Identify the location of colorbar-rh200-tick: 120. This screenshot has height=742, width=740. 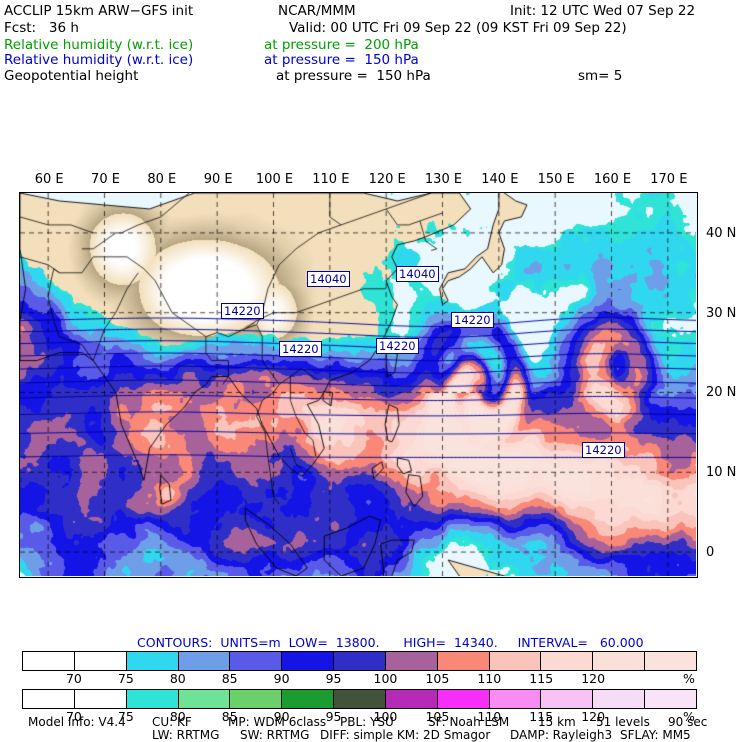
(593, 716).